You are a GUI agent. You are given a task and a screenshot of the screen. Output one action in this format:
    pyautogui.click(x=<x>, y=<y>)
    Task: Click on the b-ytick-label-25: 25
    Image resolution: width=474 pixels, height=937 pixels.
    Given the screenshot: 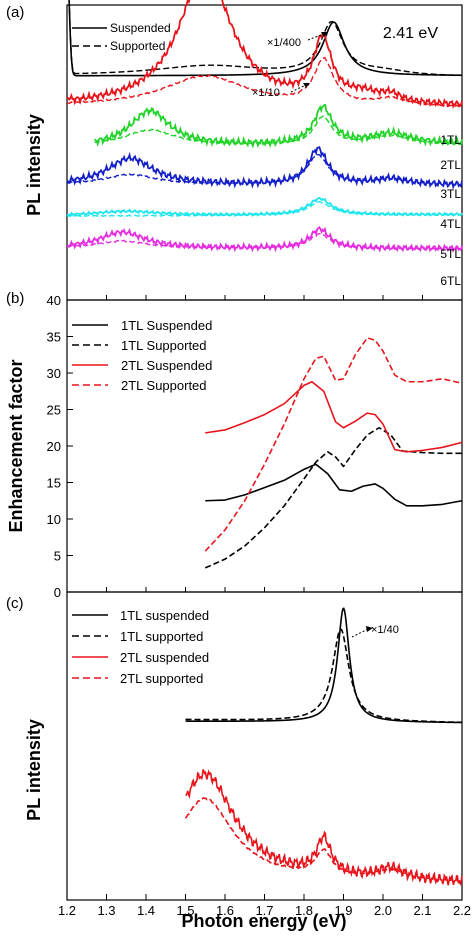 What is the action you would take?
    pyautogui.click(x=54, y=410)
    